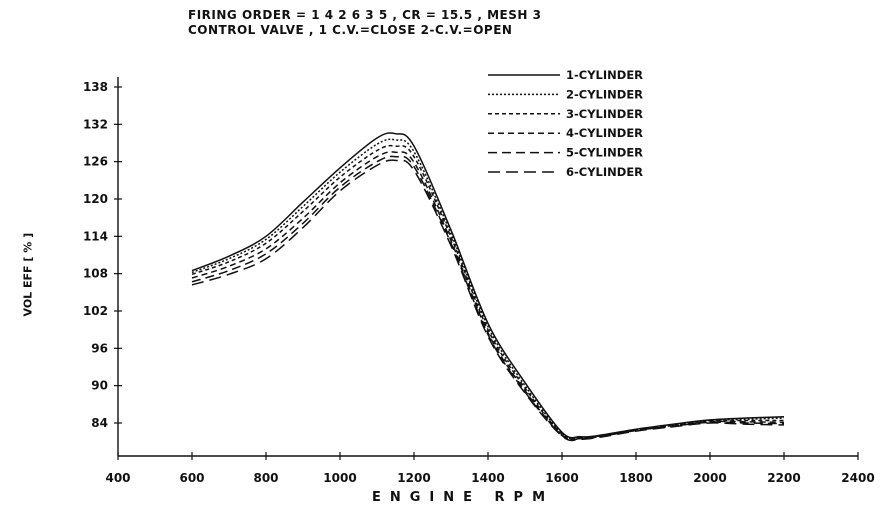 The image size is (886, 529). What do you see at coordinates (783, 478) in the screenshot?
I see `x-tick-label: 2200` at bounding box center [783, 478].